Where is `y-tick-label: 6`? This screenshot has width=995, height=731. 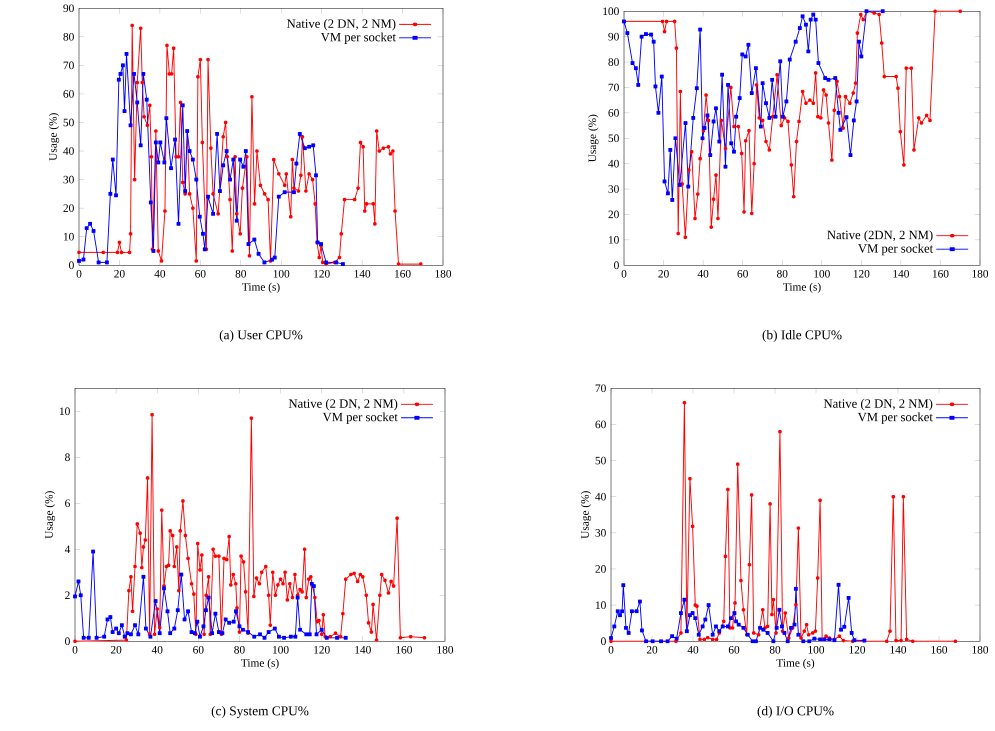 y-tick-label: 6 is located at coordinates (67, 503).